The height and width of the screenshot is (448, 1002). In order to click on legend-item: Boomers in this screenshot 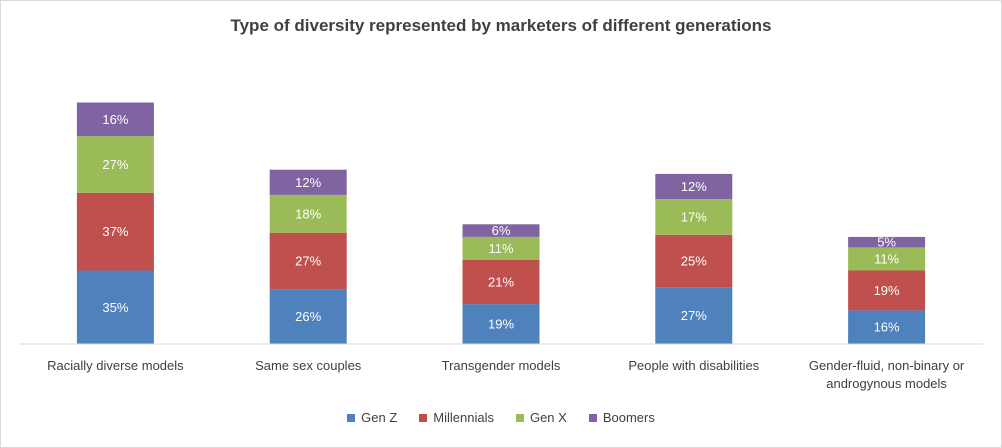, I will do `click(621, 417)`.